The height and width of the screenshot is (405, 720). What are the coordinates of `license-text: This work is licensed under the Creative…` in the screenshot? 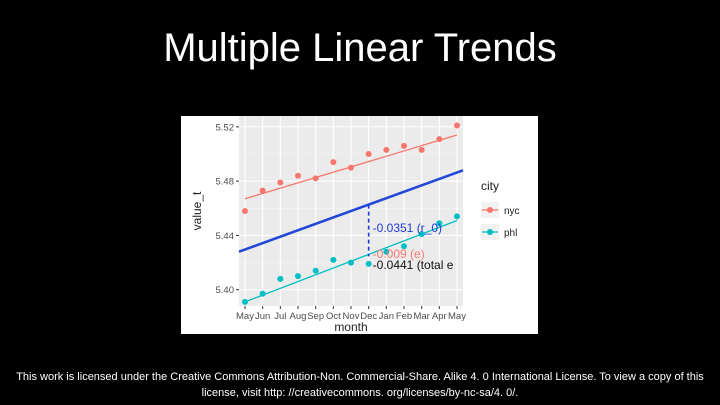 It's located at (360, 385).